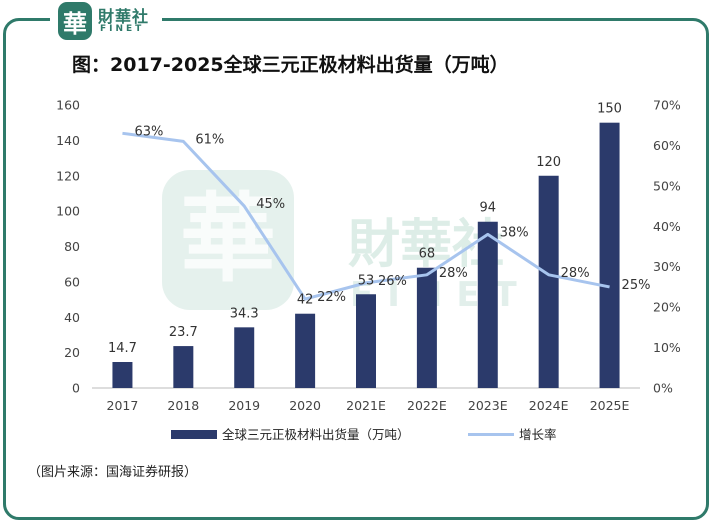  Describe the element at coordinates (72, 246) in the screenshot. I see `y-left-tick-label: 80` at that location.